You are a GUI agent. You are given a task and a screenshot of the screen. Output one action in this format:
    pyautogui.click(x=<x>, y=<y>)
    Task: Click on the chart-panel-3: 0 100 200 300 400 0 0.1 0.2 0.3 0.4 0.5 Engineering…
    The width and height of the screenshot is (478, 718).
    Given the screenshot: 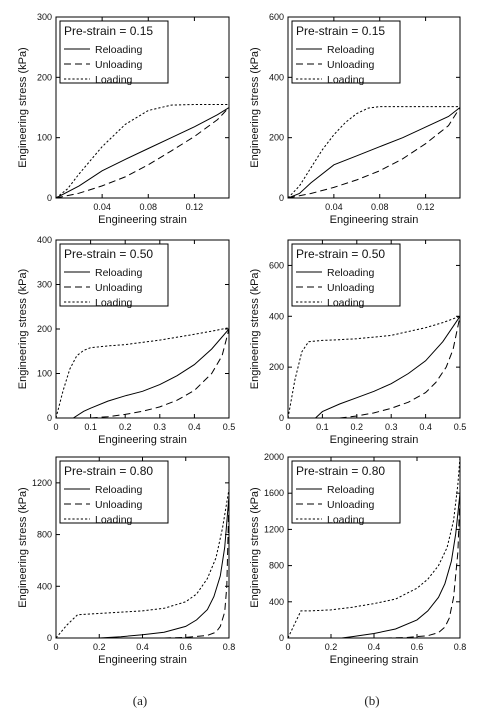 What is the action you would take?
    pyautogui.click(x=126, y=340)
    